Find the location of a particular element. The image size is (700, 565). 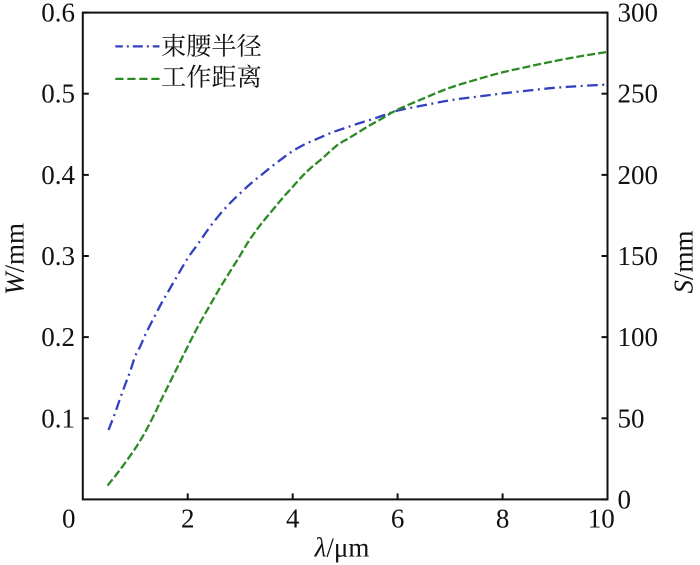

svg-text: 0.6 is located at coordinates (58, 14).